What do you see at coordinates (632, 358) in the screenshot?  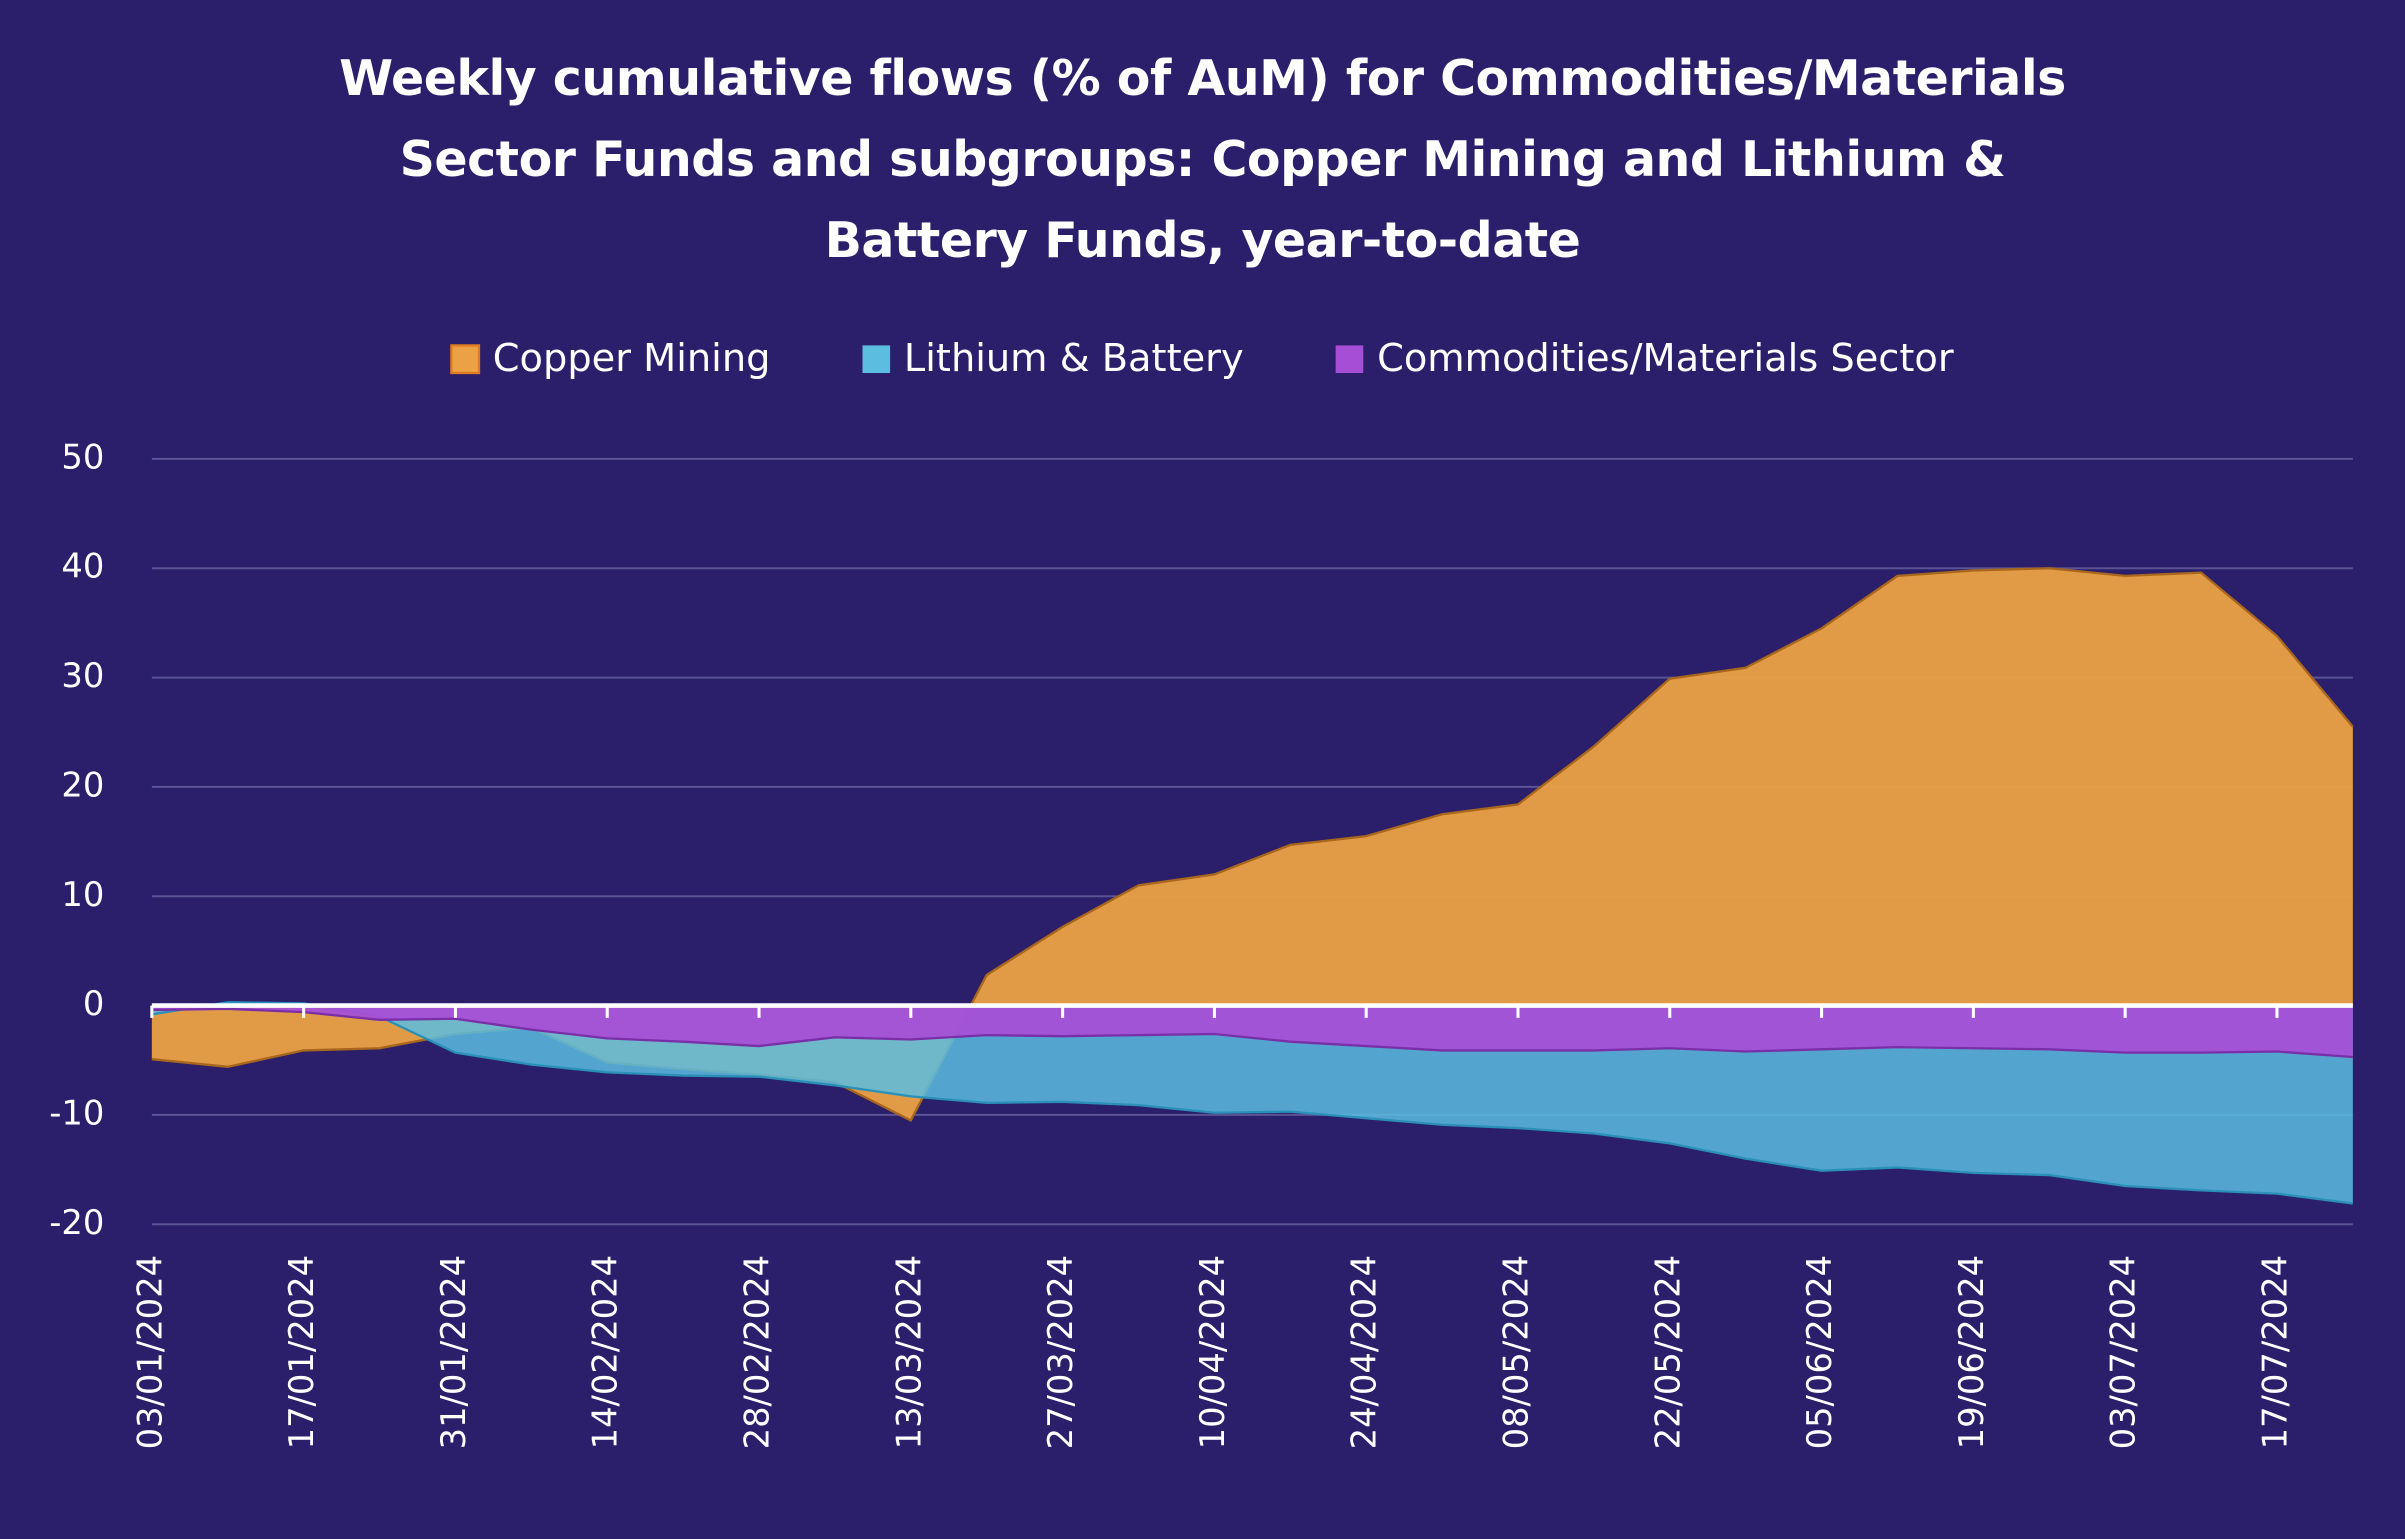 I see `legend-label: Copper Mining` at bounding box center [632, 358].